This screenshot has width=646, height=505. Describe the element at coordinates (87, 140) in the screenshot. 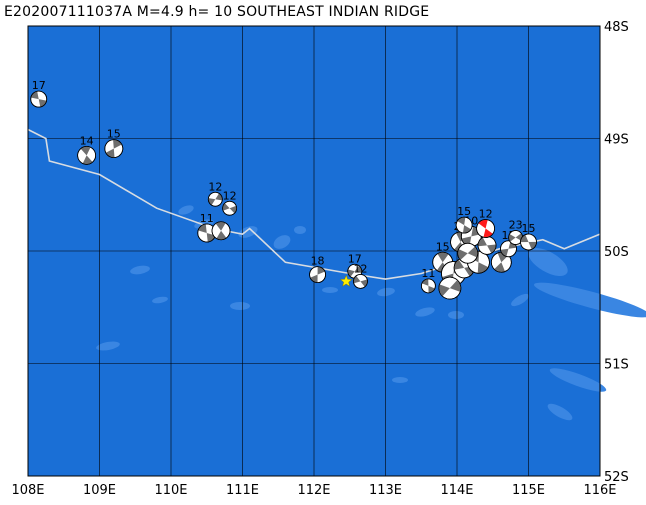

I see `depth-label: 14` at that location.